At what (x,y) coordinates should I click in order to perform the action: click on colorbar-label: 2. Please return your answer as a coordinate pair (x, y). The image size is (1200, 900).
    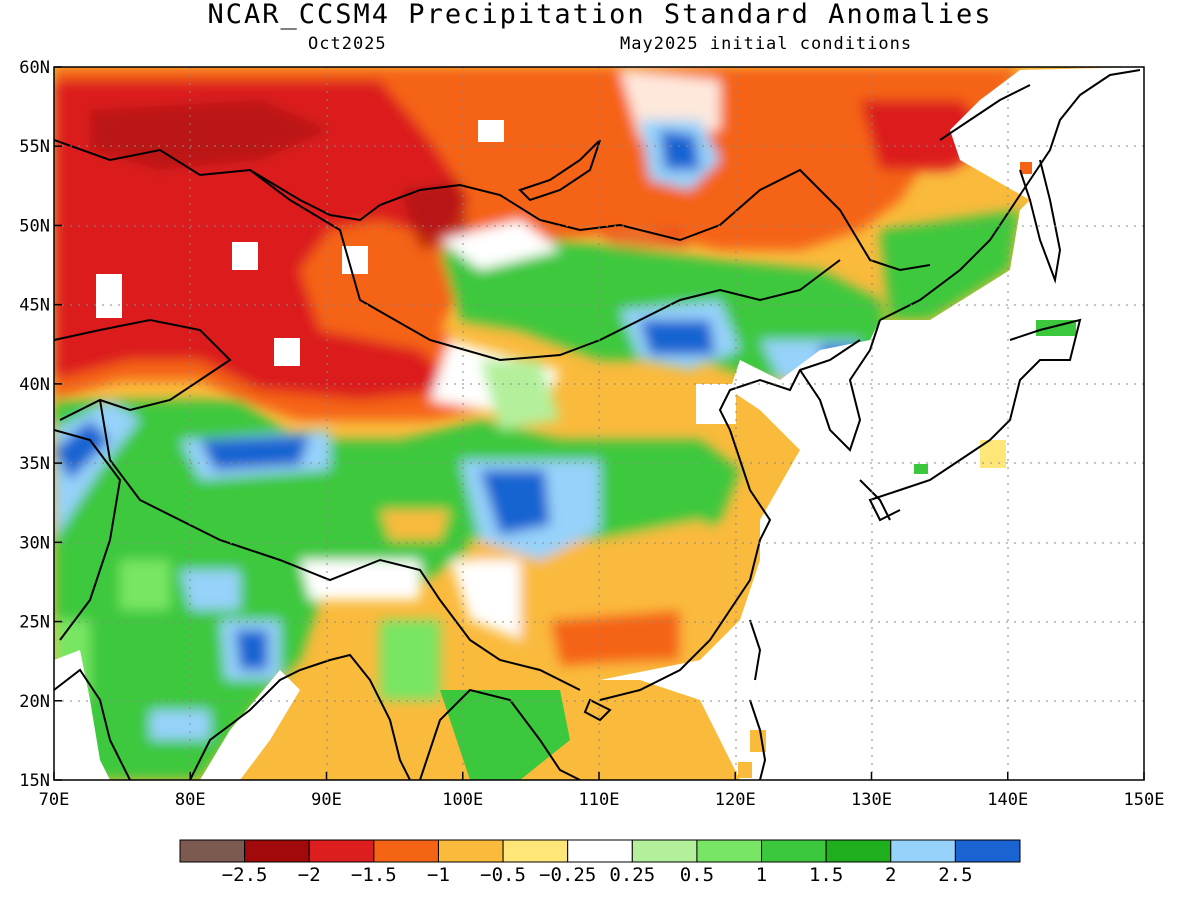
    Looking at the image, I should click on (891, 875).